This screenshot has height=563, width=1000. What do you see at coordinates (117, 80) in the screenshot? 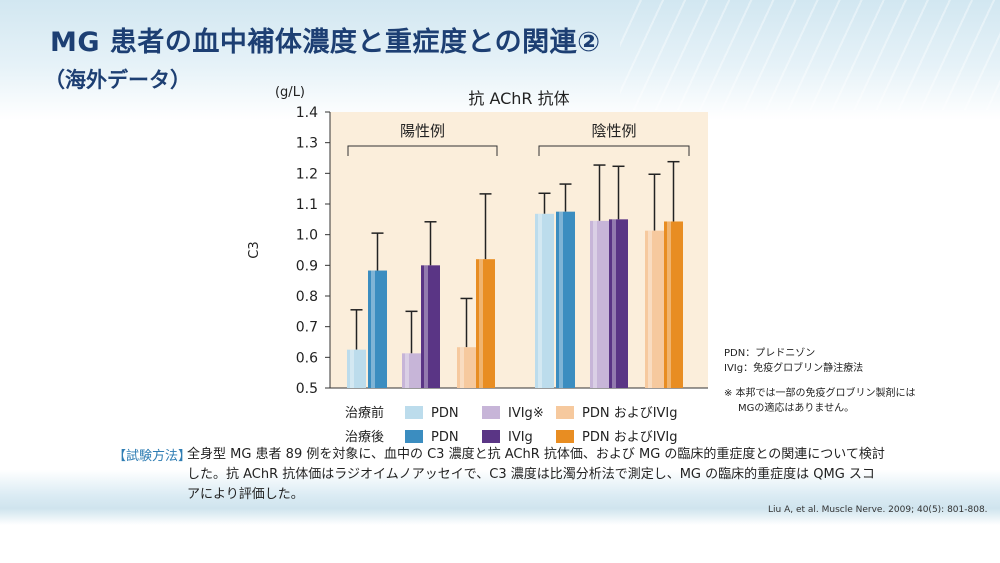
I see `page-subtitle: （海外データ）` at bounding box center [117, 80].